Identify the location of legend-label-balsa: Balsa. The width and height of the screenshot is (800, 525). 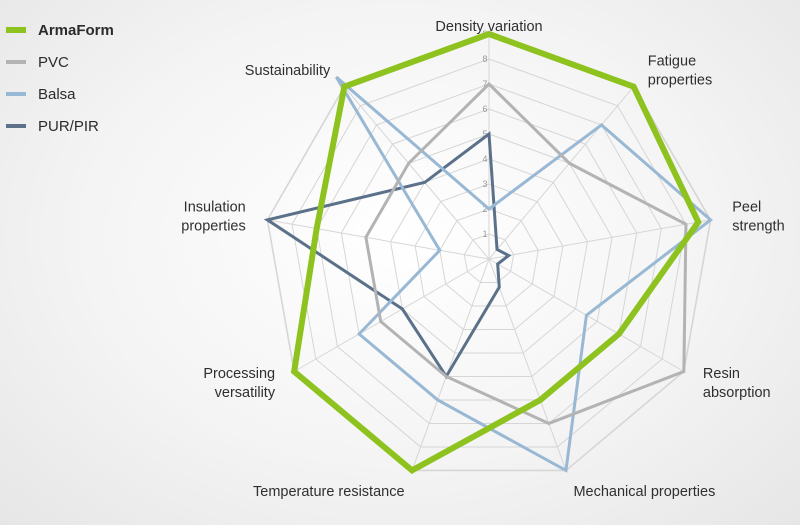
(57, 94).